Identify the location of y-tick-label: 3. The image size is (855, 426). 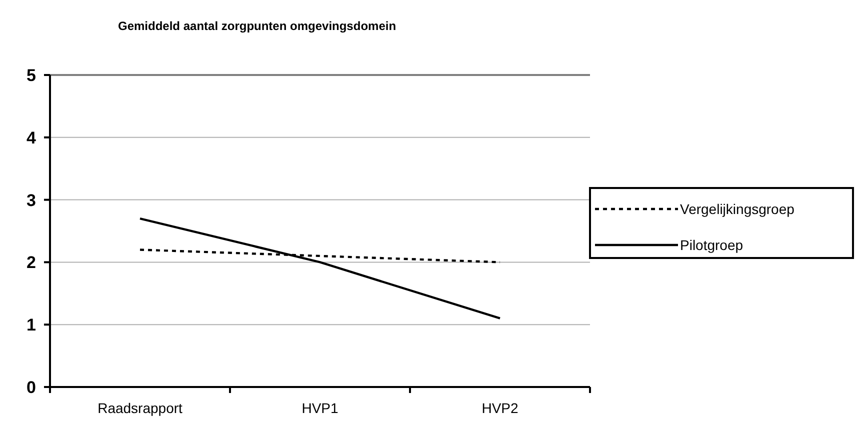
(31, 200).